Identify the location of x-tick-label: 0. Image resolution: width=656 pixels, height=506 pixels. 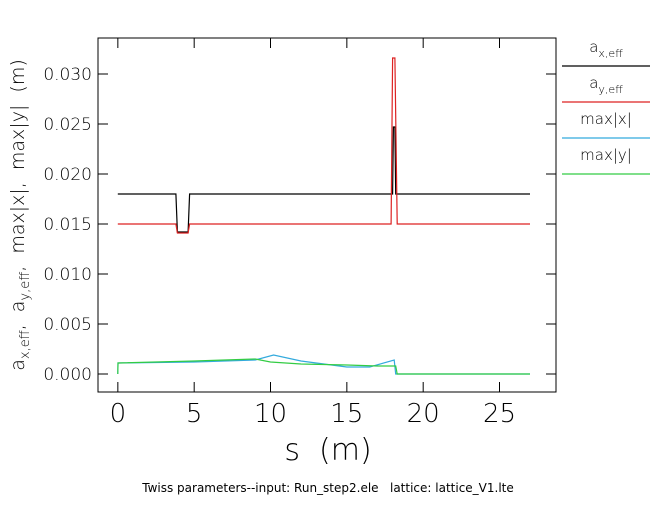
(118, 414).